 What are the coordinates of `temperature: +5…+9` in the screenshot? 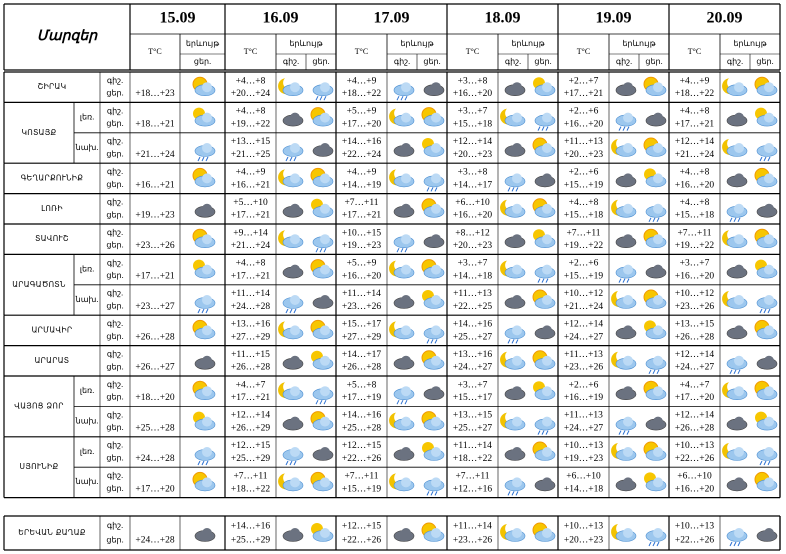 It's located at (362, 264).